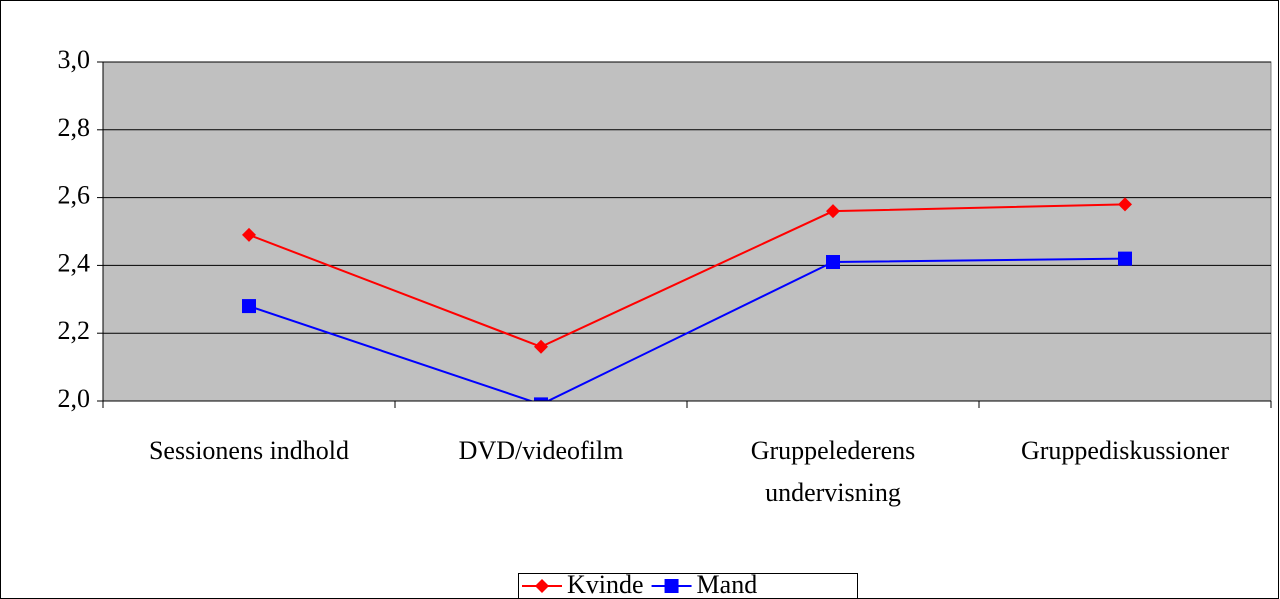 Image resolution: width=1280 pixels, height=599 pixels. I want to click on y-tick-label: 2,0, so click(74, 398).